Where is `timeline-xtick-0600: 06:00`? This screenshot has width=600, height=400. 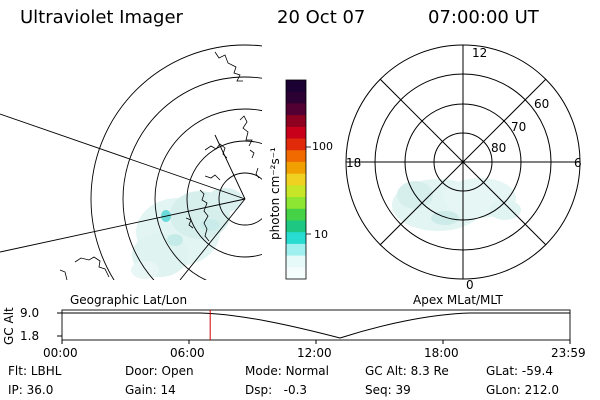
timeline-xtick-0600: 06:00 is located at coordinates (187, 353).